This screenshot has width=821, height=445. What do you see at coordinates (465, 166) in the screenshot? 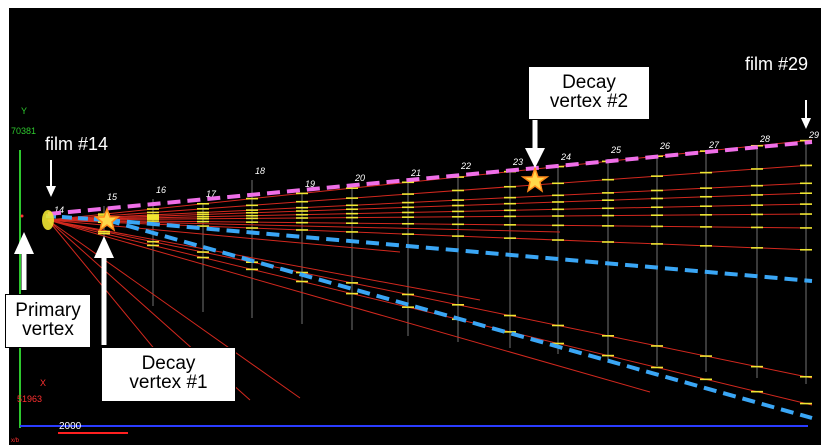
I see `film-number: 22` at bounding box center [465, 166].